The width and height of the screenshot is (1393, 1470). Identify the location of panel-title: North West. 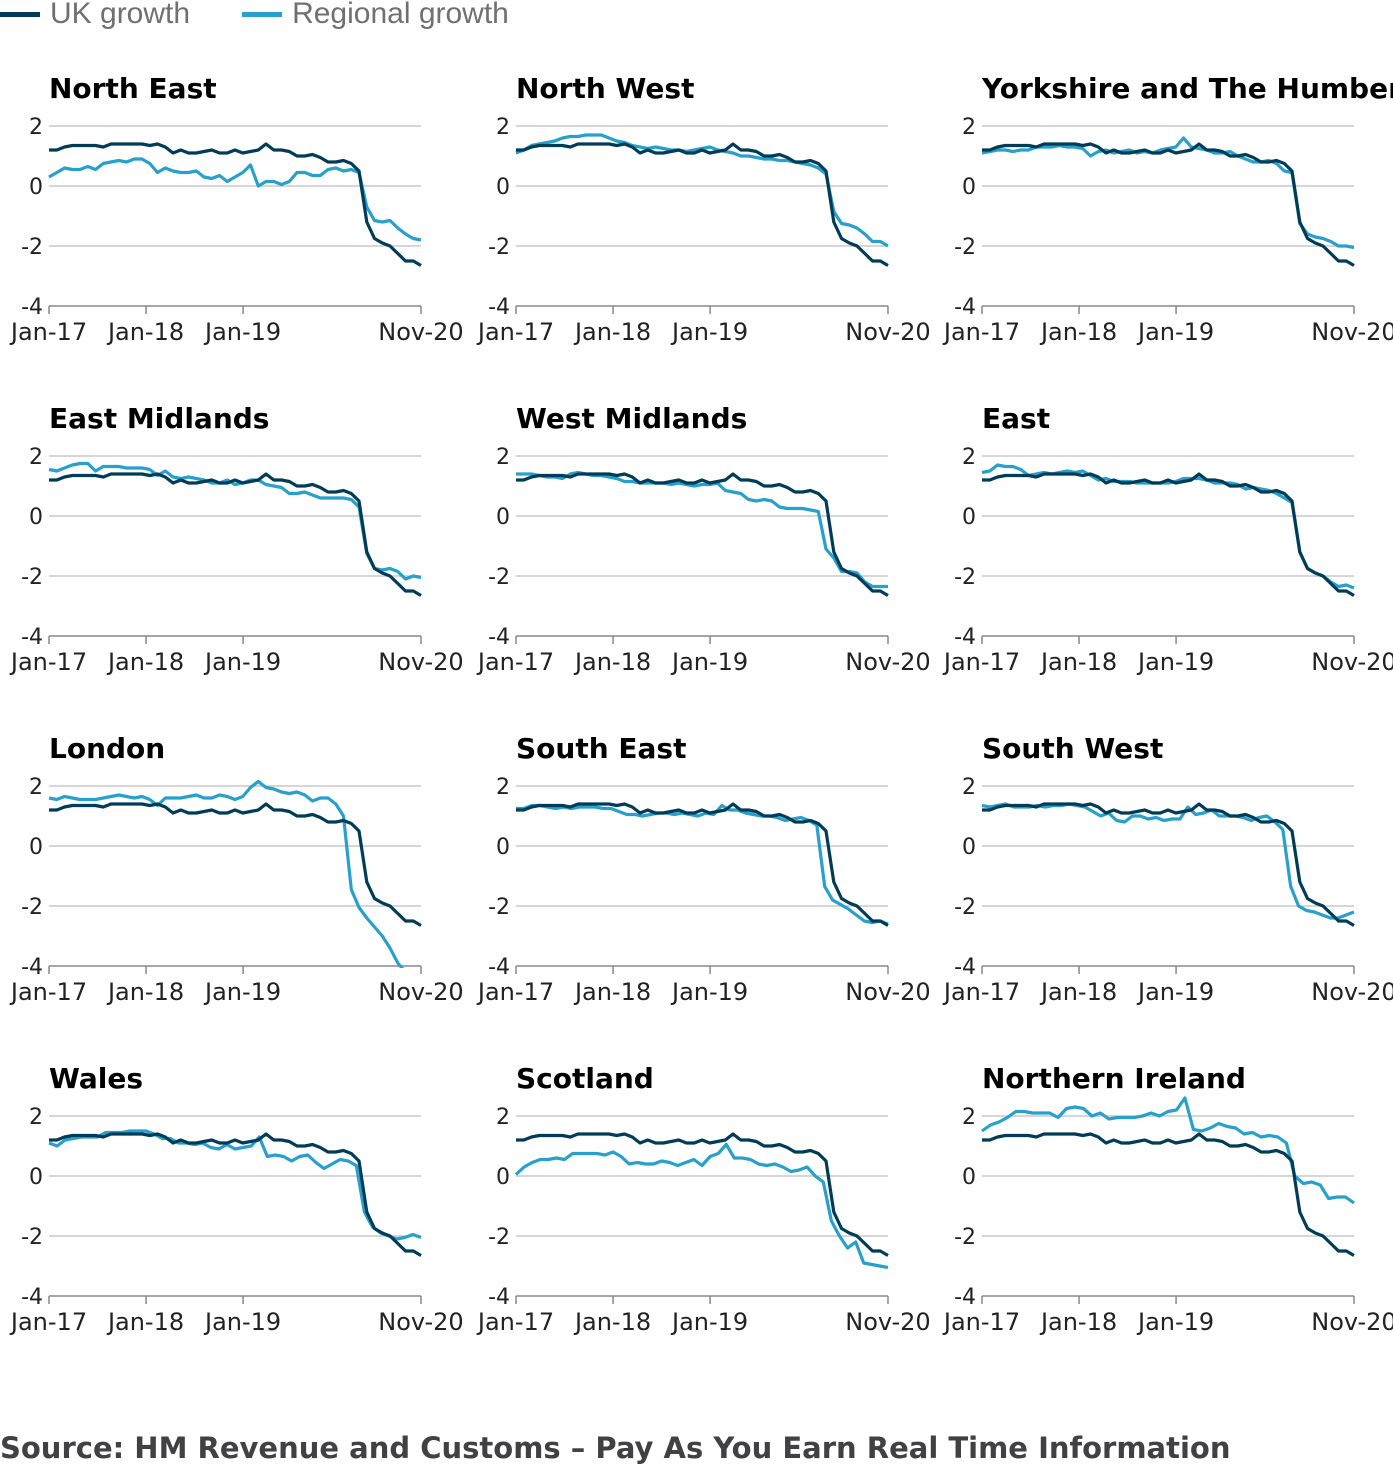
(605, 88).